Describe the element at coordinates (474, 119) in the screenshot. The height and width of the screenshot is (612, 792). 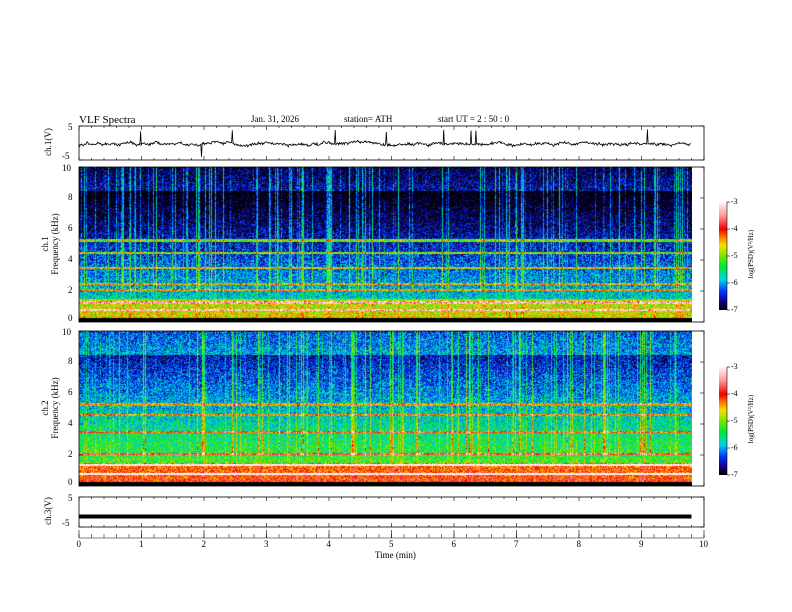
I see `start-time-label: start UT = 2 : 50 : 0` at that location.